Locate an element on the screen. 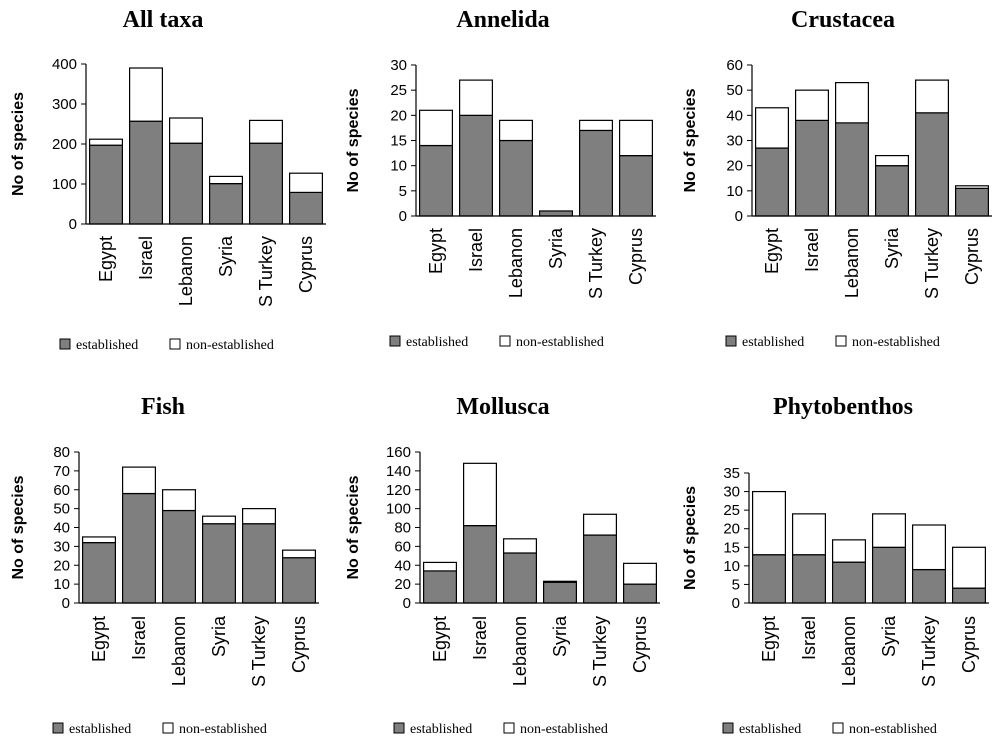 The height and width of the screenshot is (748, 994). y-tick-label: 200 is located at coordinates (64, 144).